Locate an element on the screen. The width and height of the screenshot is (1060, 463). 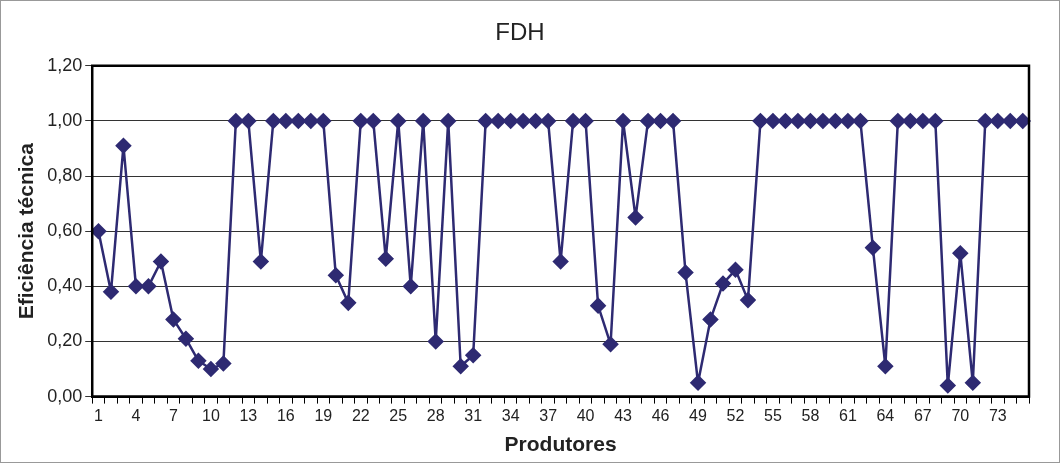
x-tick-label: 67 is located at coordinates (922, 415).